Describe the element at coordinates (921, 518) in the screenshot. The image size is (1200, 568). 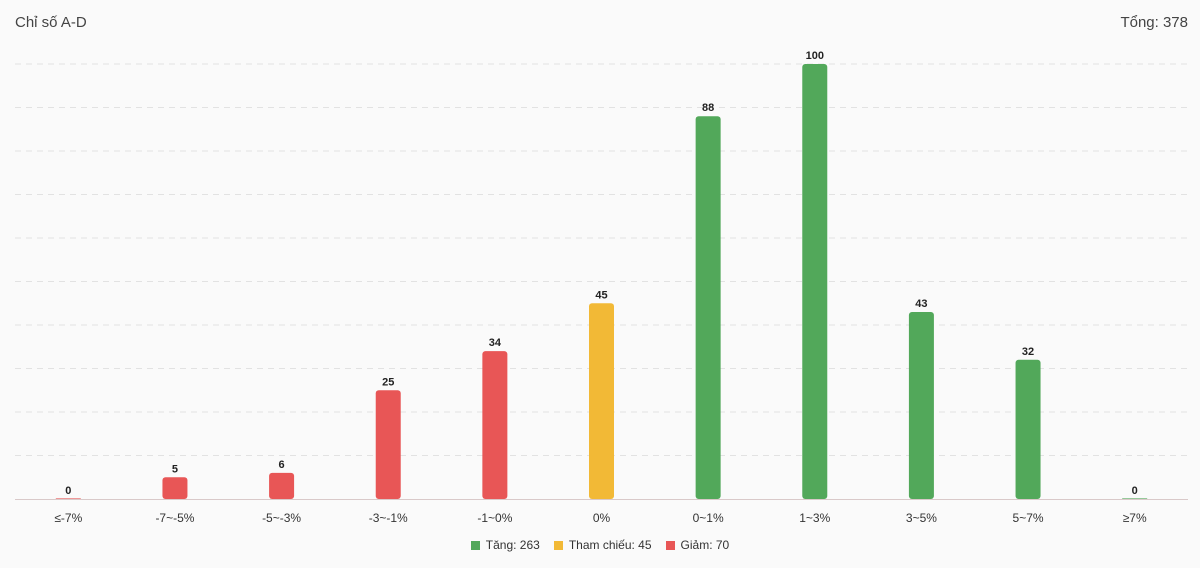
I see `x-tick-label-8: 3~5%` at that location.